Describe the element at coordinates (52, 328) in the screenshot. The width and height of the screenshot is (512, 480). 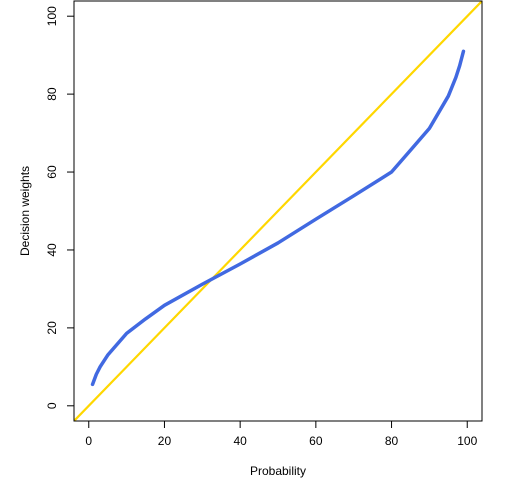
I see `y-tick-label: 20` at that location.